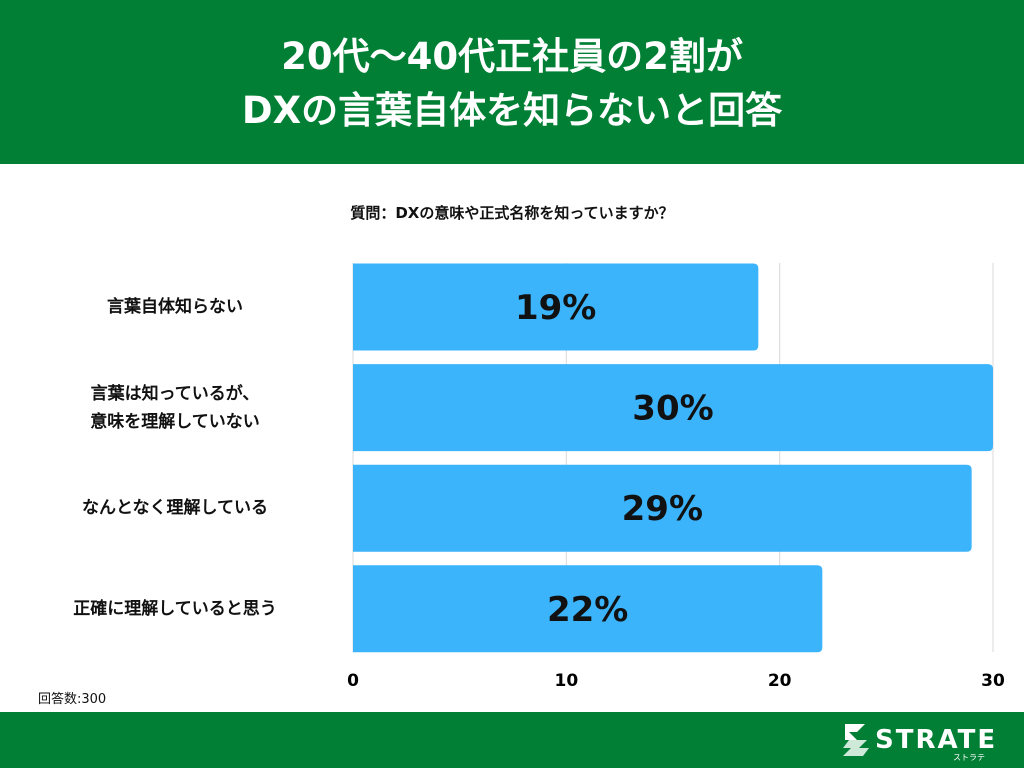  I want to click on strate-logo: STRATE ストラテ, so click(920, 743).